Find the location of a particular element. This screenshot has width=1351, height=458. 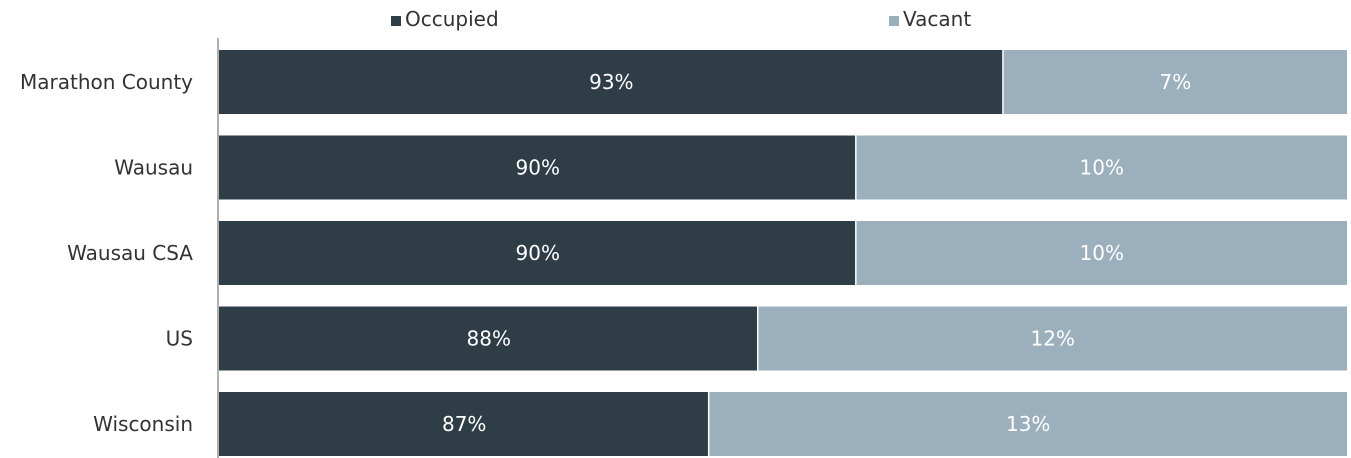

legend: Occupied Vacant is located at coordinates (681, 19).